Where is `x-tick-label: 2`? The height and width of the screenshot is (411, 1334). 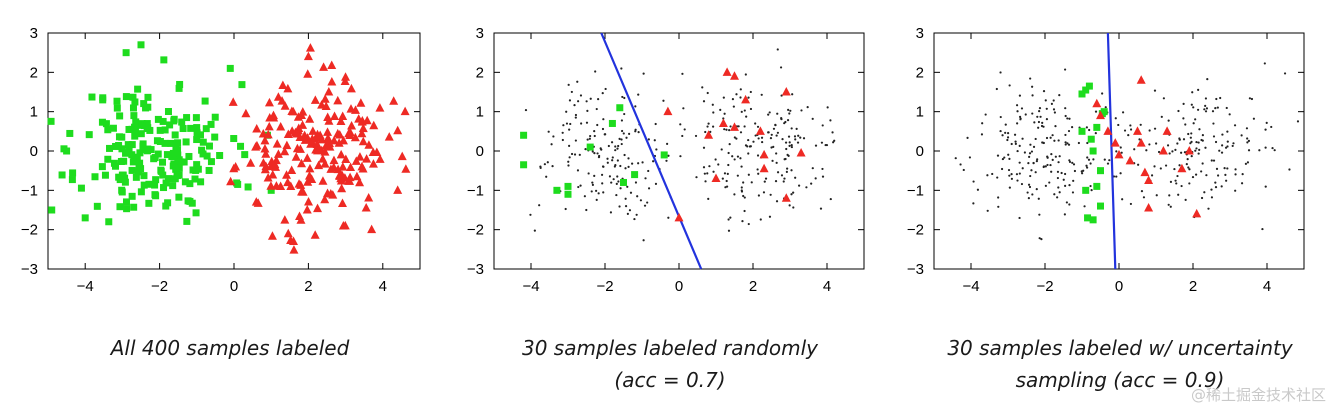 x-tick-label: 2 is located at coordinates (1193, 286).